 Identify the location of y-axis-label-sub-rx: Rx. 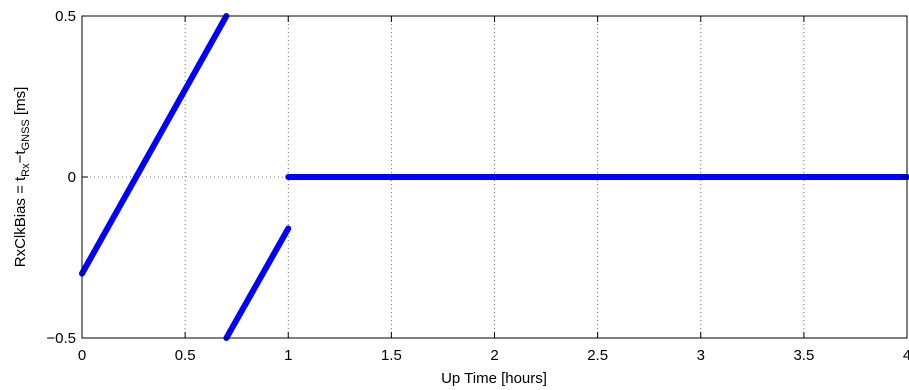
(26, 170).